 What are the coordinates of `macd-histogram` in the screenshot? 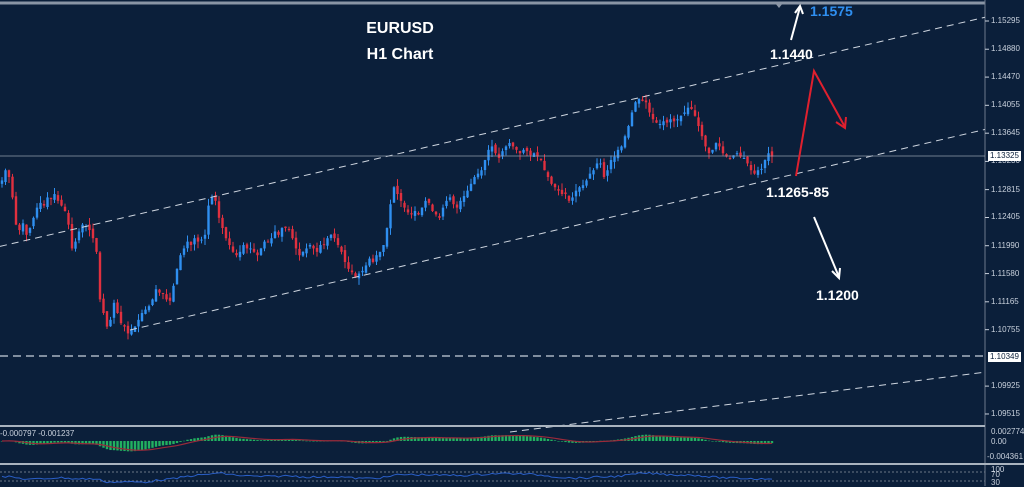 It's located at (387, 443).